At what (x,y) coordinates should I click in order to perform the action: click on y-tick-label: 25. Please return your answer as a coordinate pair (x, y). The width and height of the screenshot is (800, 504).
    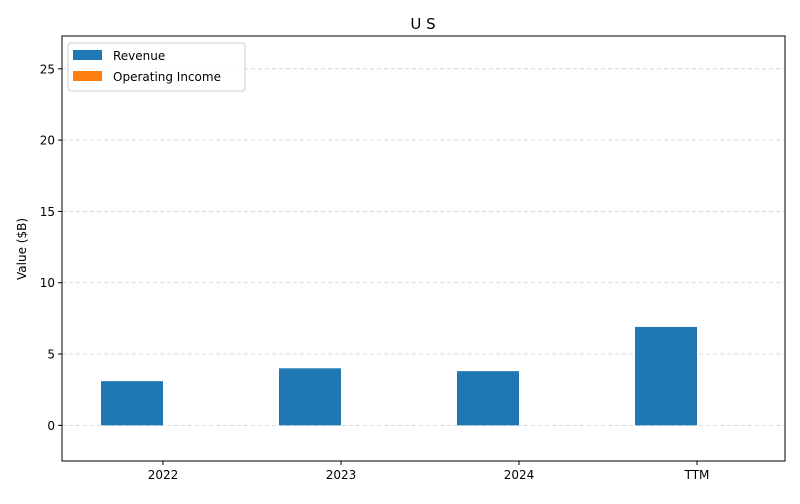
    Looking at the image, I should click on (47, 69).